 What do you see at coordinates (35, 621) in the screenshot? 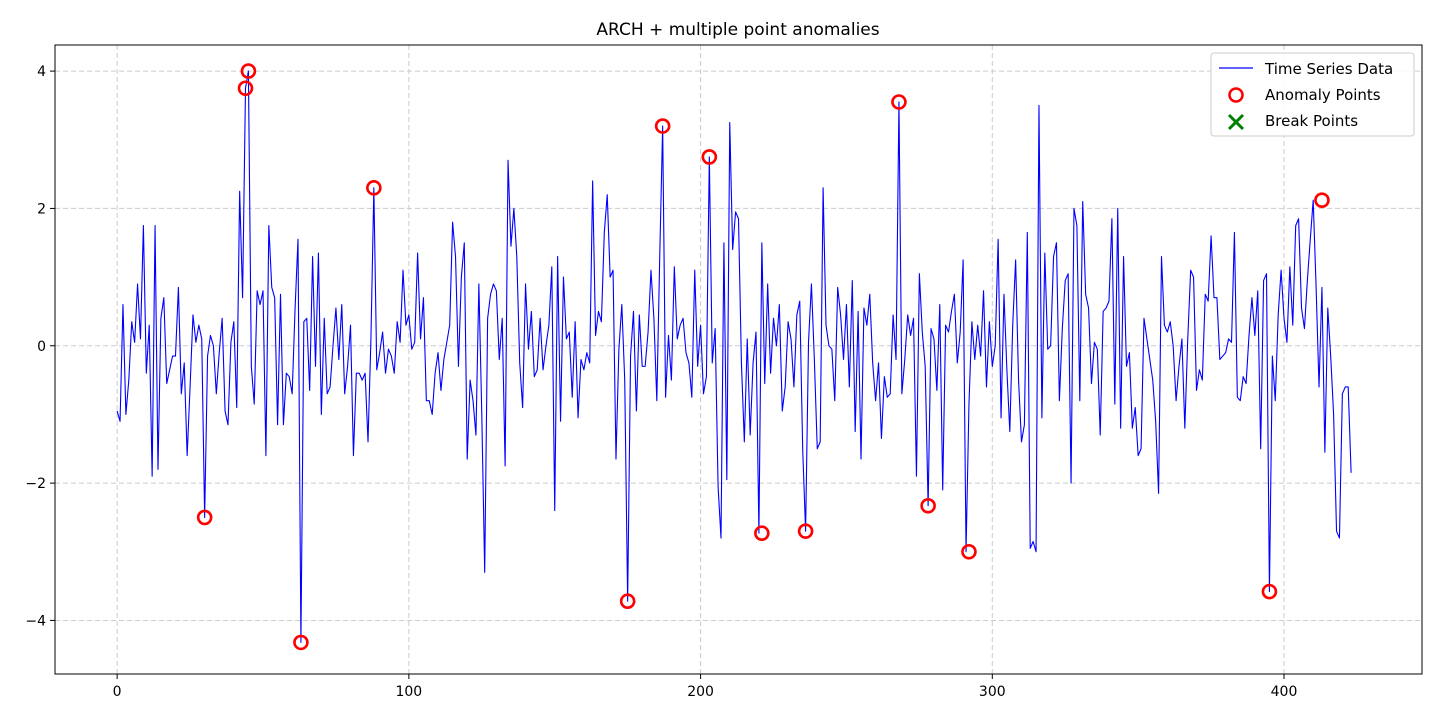
I see `y-tick-label: −4` at bounding box center [35, 621].